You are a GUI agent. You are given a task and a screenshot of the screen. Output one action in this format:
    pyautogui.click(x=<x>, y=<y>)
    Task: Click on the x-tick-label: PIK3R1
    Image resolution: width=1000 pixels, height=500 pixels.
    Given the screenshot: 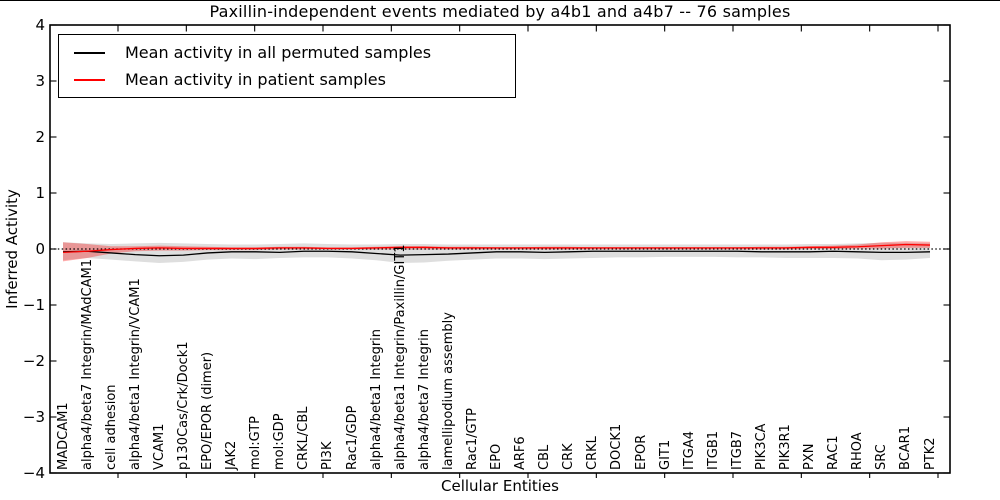 What is the action you would take?
    pyautogui.click(x=785, y=447)
    